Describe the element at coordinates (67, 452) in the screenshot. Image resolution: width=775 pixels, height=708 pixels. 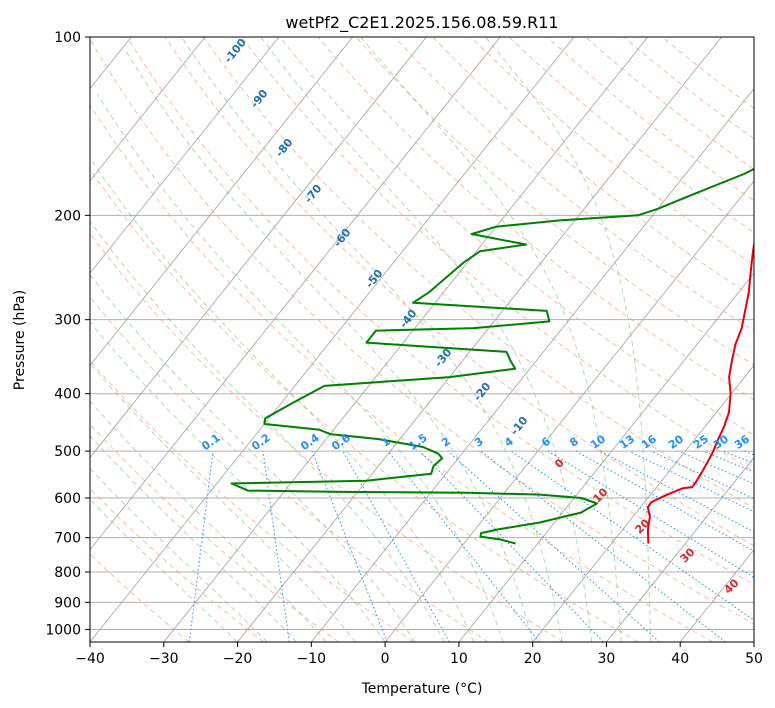
I see `y-tick-label: 500` at that location.